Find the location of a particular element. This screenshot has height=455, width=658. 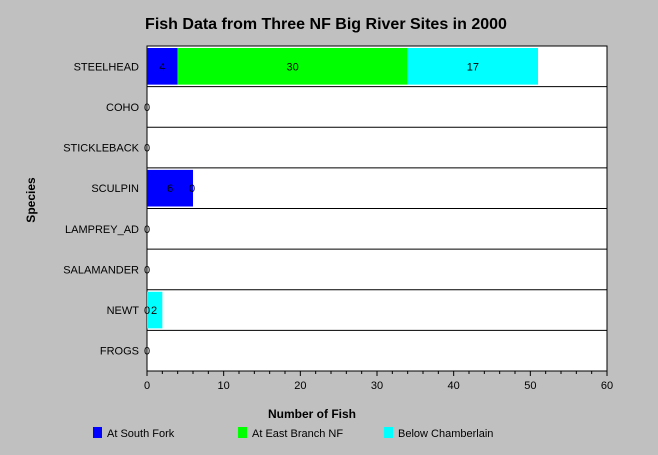

data-label: 17 is located at coordinates (473, 67).